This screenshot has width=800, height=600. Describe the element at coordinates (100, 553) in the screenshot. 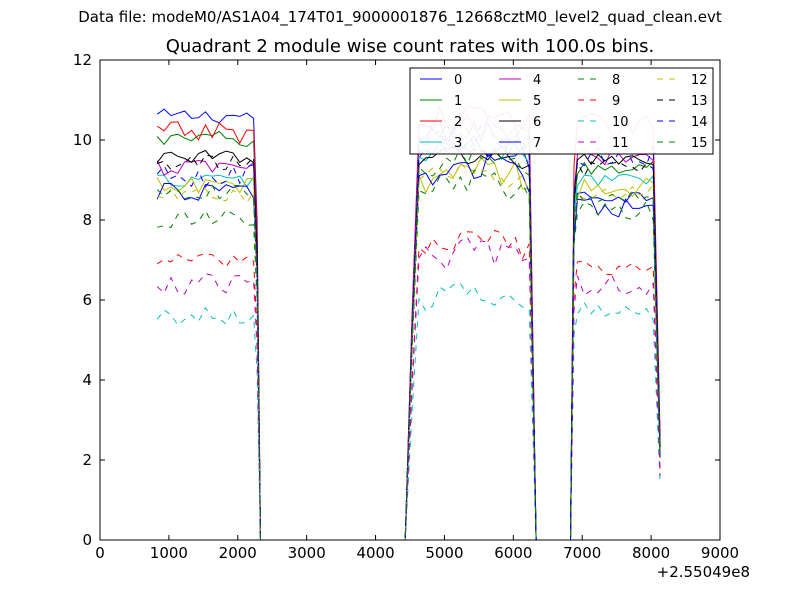

I see `x-tick-label: 0` at that location.